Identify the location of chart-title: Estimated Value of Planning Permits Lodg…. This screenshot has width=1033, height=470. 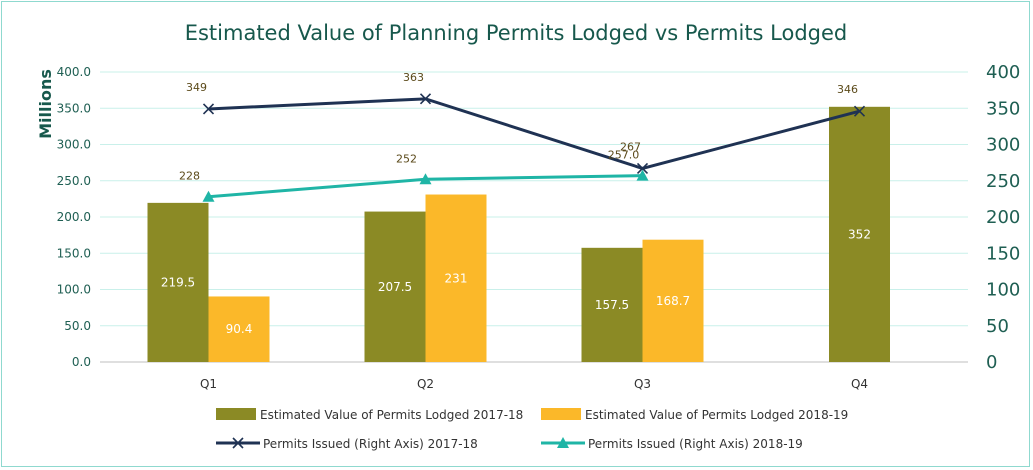
(516, 33).